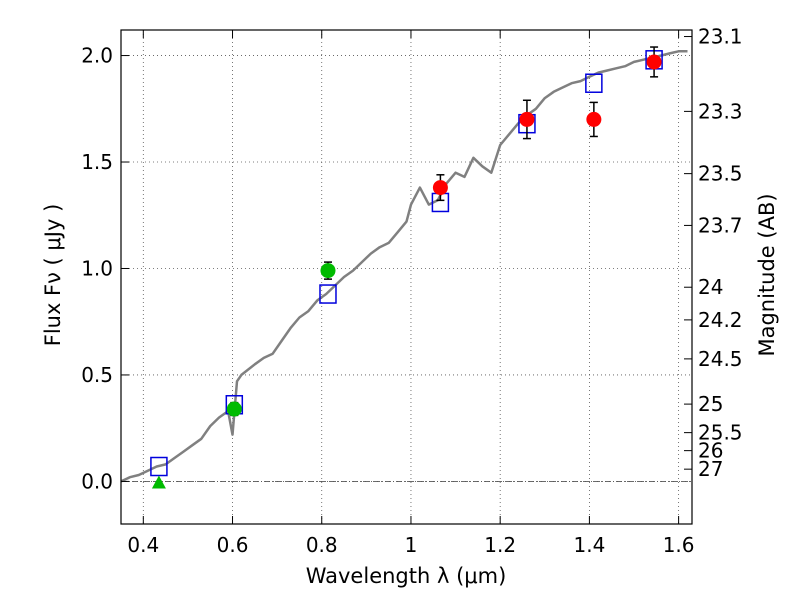 The width and height of the screenshot is (800, 600). Describe the element at coordinates (720, 111) in the screenshot. I see `magnitude-tick-label: 23.3` at that location.